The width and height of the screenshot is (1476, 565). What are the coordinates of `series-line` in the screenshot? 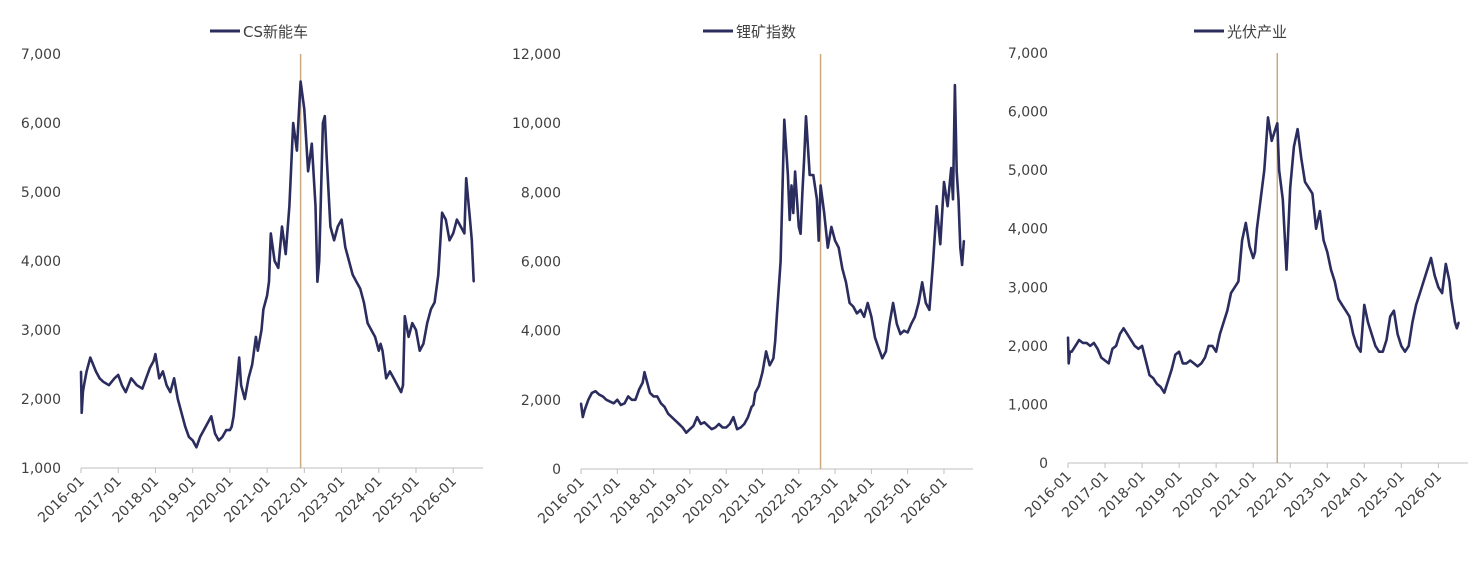 It's located at (1263, 255).